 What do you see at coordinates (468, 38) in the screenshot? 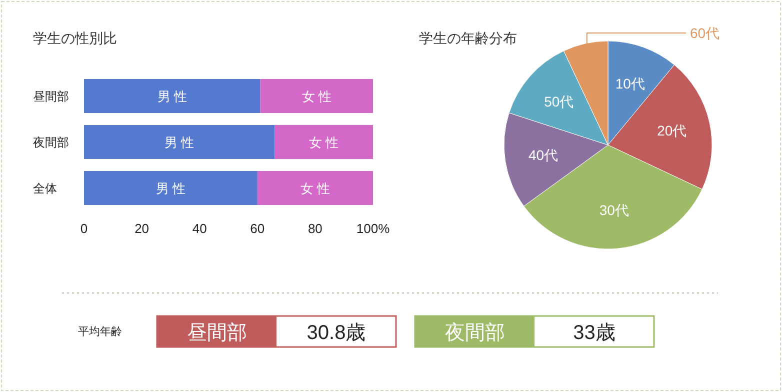
I see `chart-title: 学生の年齢分布` at bounding box center [468, 38].